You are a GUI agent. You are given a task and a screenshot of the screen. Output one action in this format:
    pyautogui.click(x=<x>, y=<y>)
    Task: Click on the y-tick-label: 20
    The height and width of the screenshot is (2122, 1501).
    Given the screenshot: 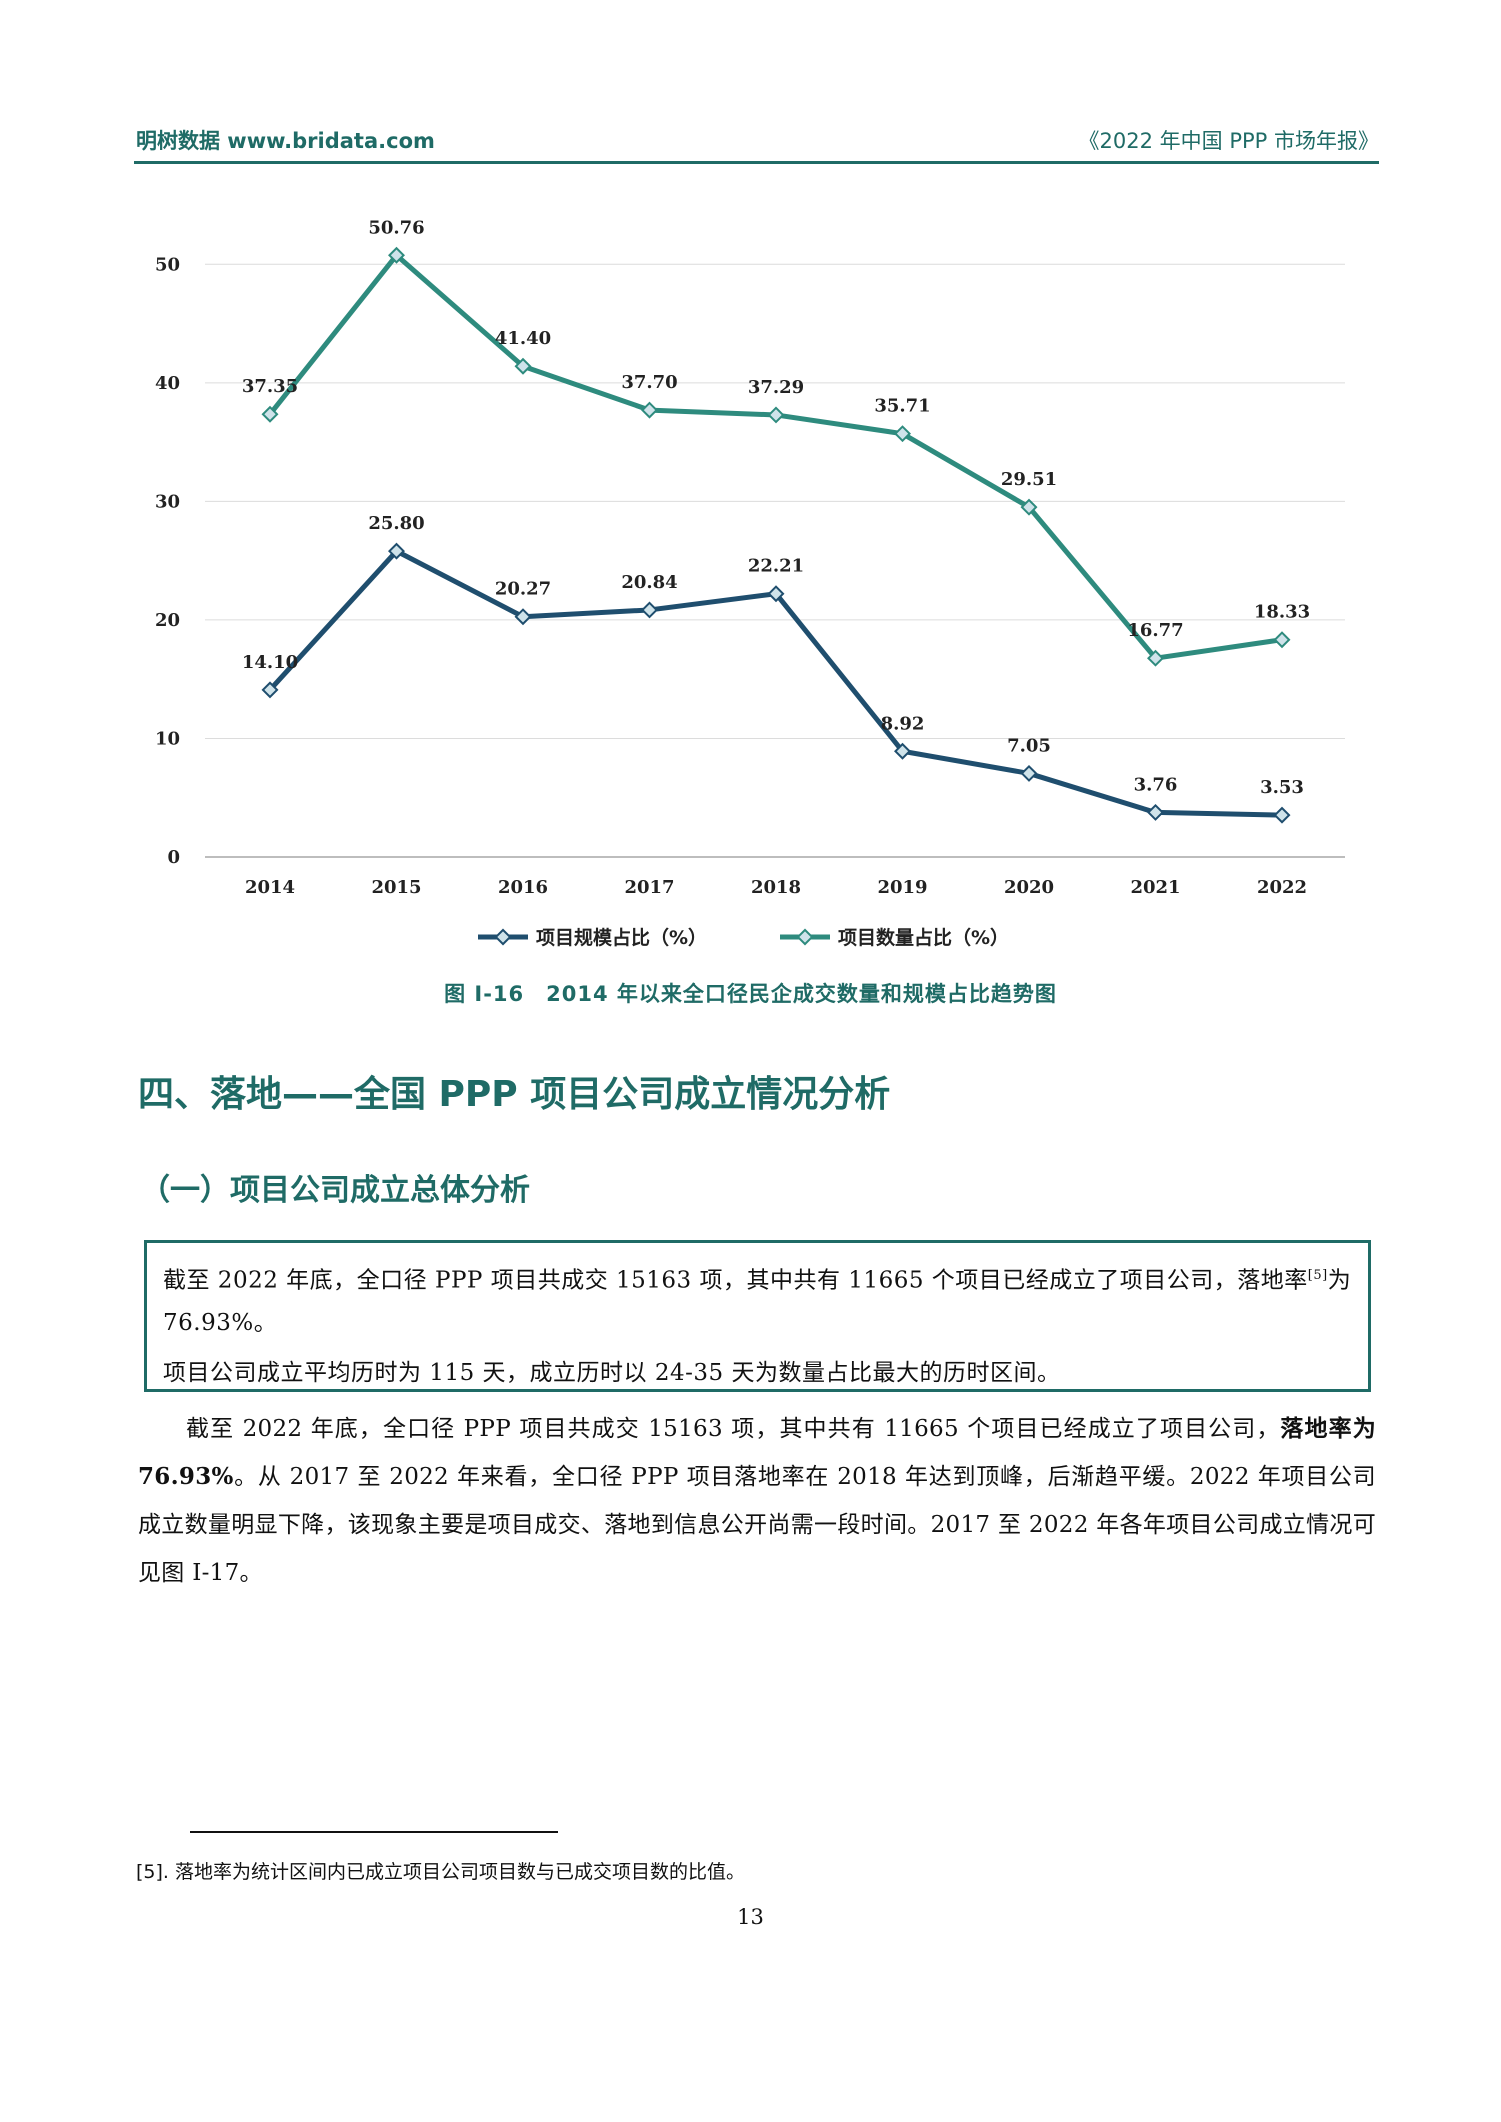 What is the action you would take?
    pyautogui.click(x=167, y=620)
    